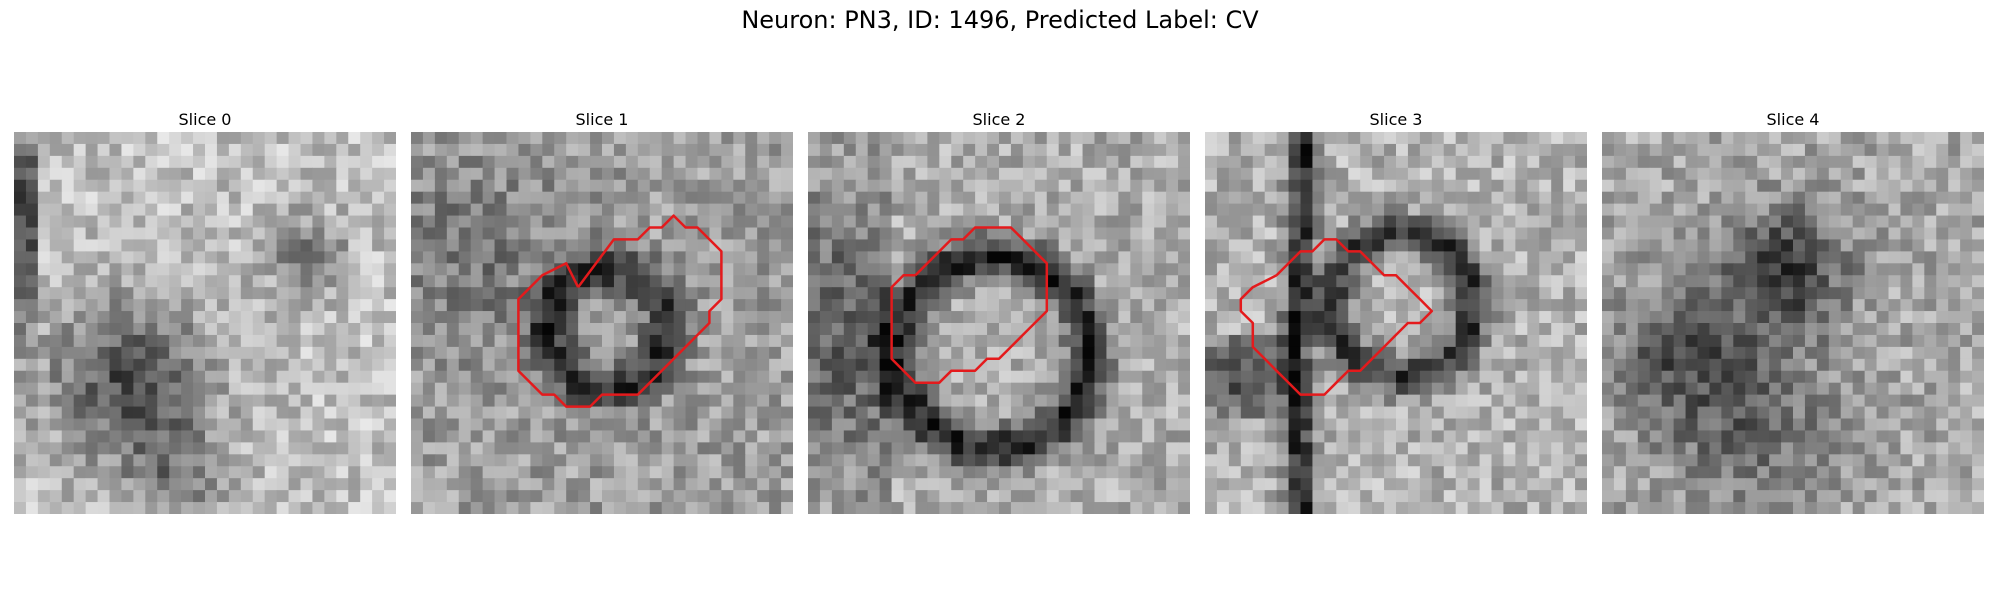 Image resolution: width=2000 pixels, height=600 pixels. What do you see at coordinates (602, 120) in the screenshot?
I see `slice-title: Slice 1` at bounding box center [602, 120].